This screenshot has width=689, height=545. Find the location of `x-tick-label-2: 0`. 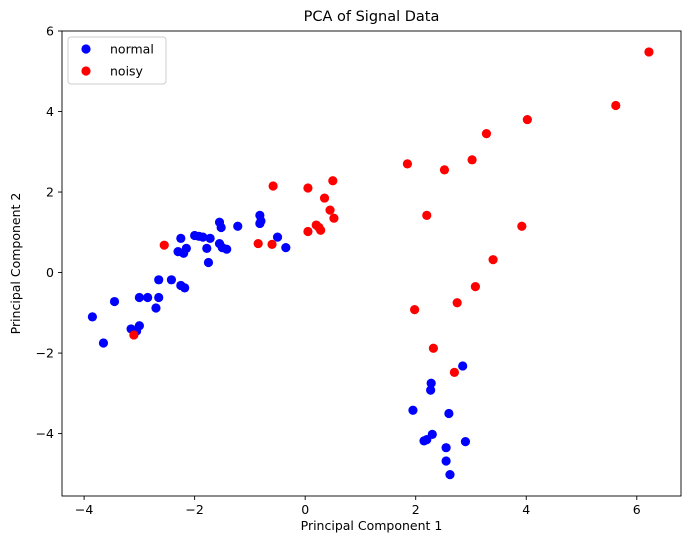

x-tick-label-2: 0 is located at coordinates (305, 509).